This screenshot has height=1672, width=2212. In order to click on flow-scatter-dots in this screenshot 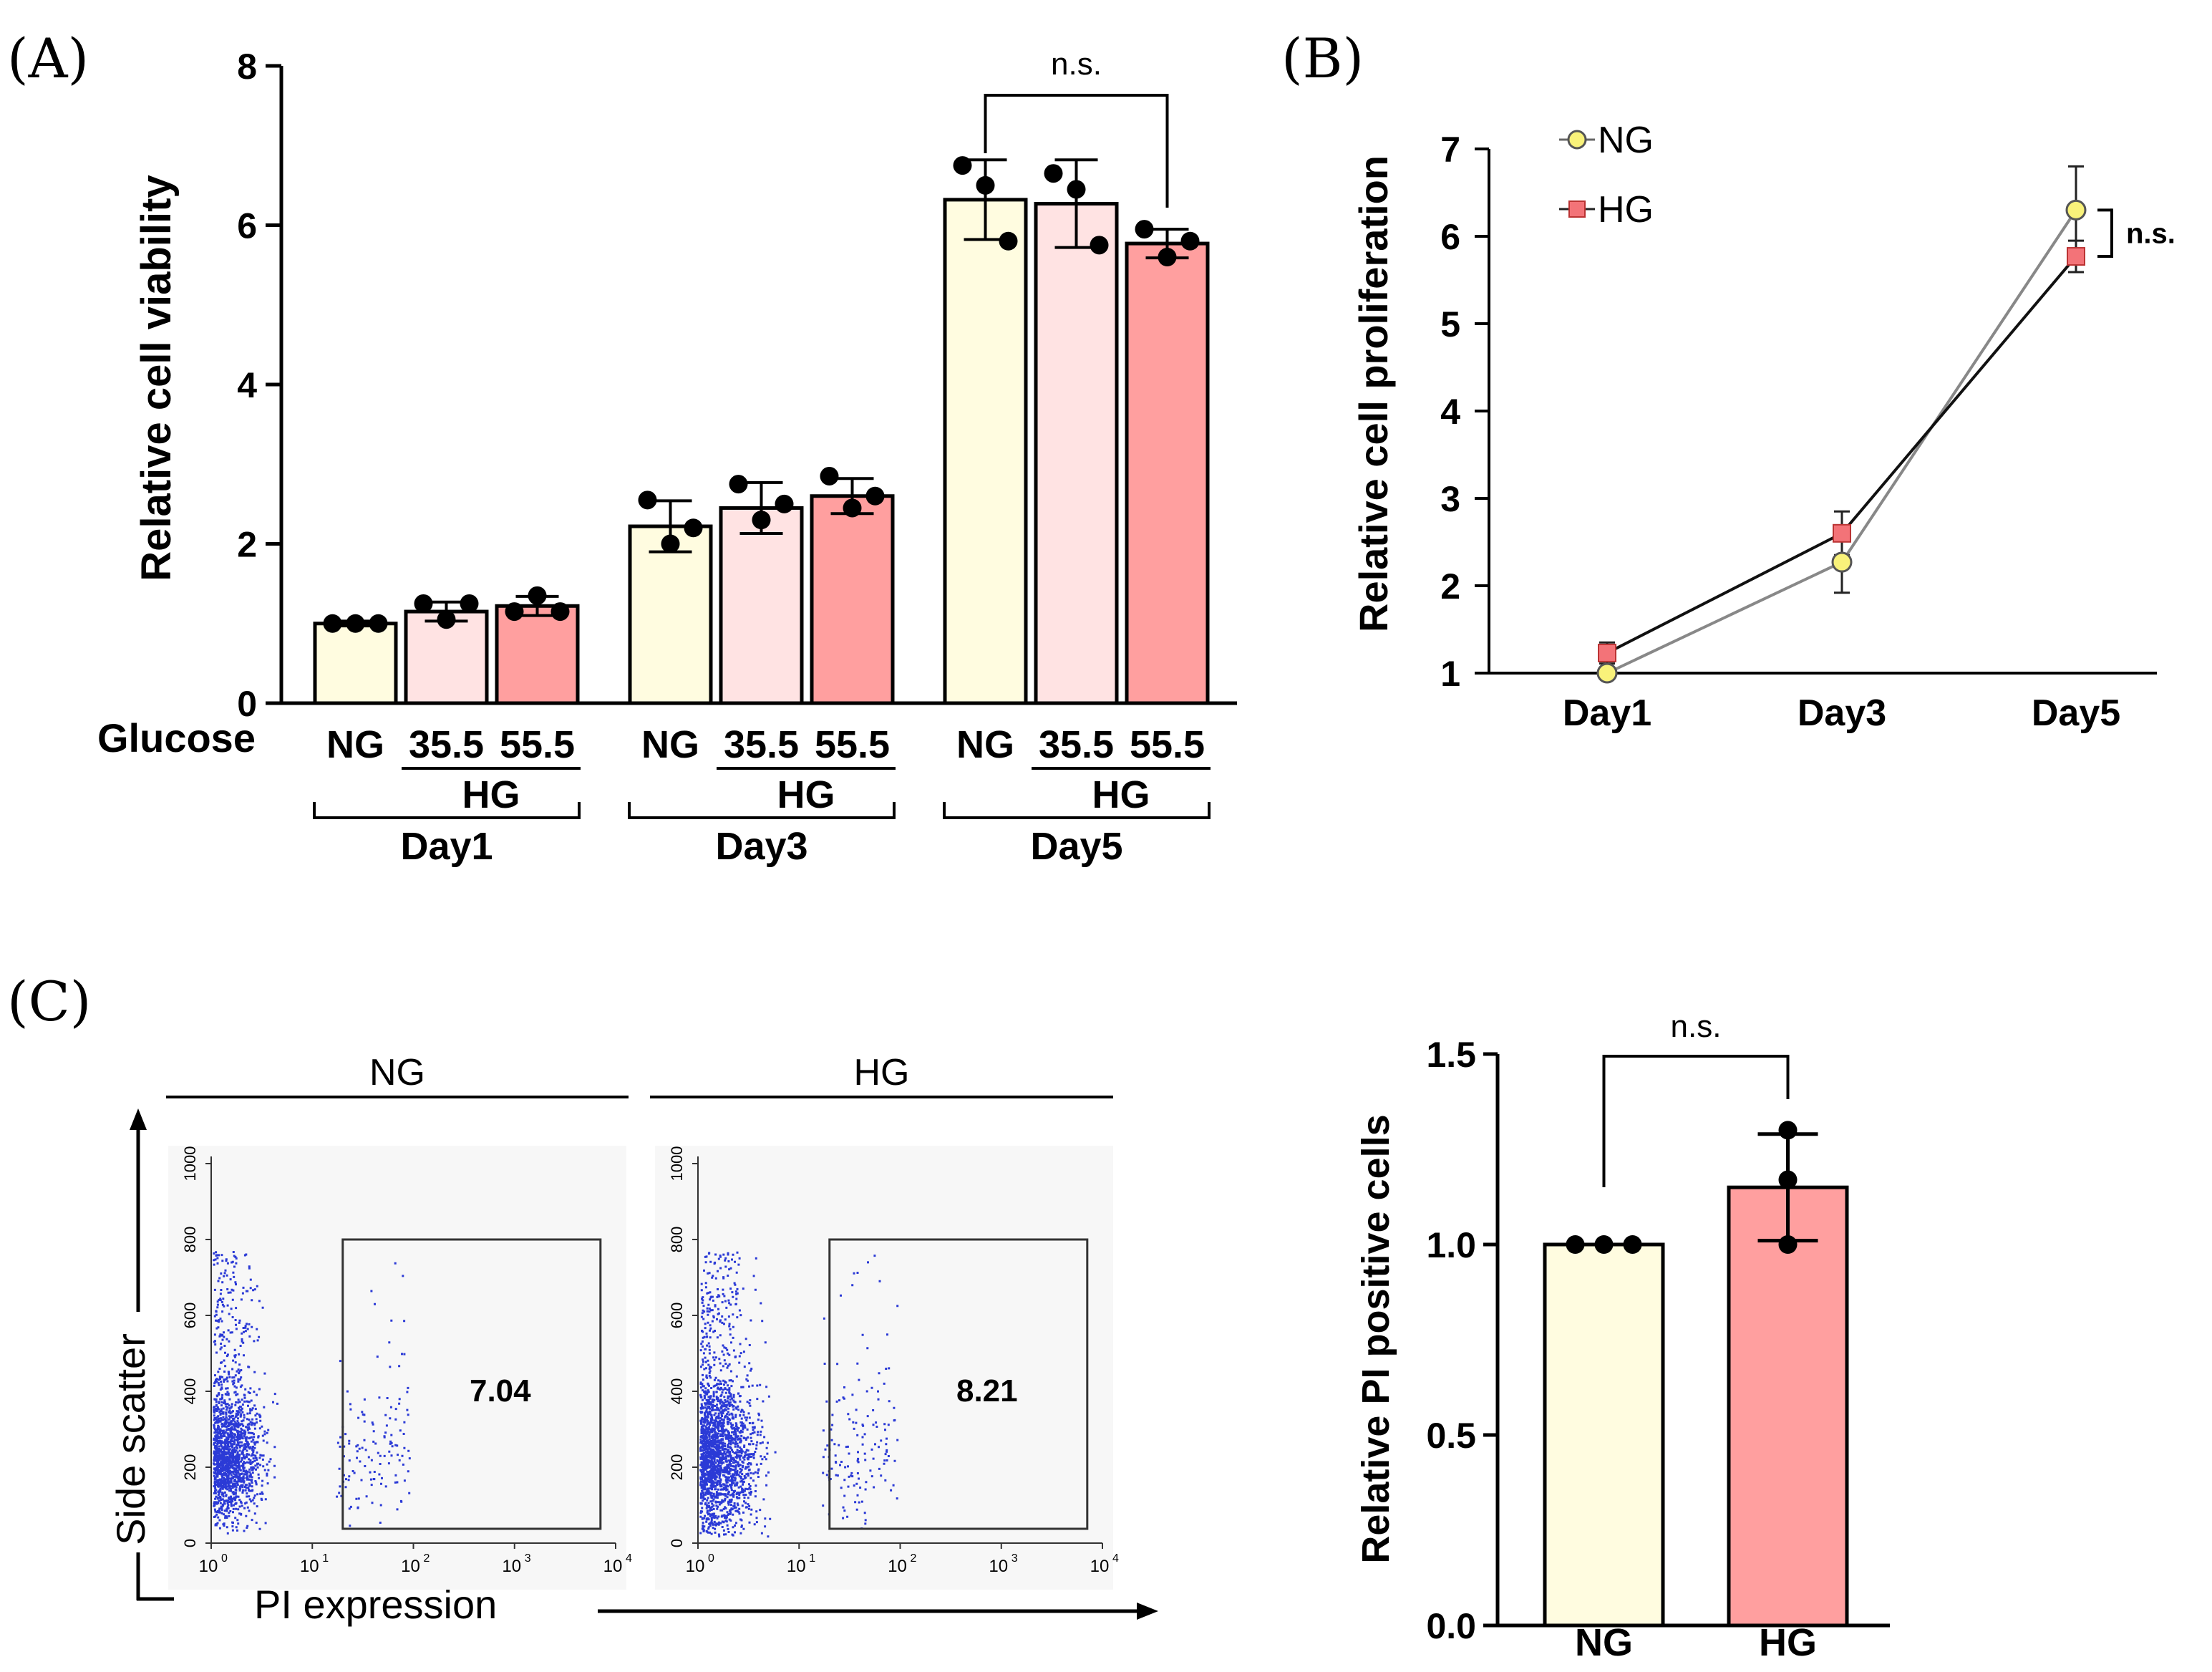, I will do `click(312, 1393)`.